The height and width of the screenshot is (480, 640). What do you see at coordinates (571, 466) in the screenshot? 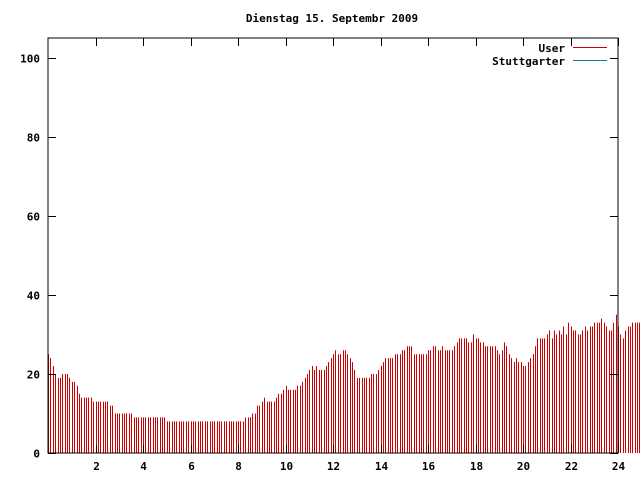
I see `x-tick-label: 22` at bounding box center [571, 466].